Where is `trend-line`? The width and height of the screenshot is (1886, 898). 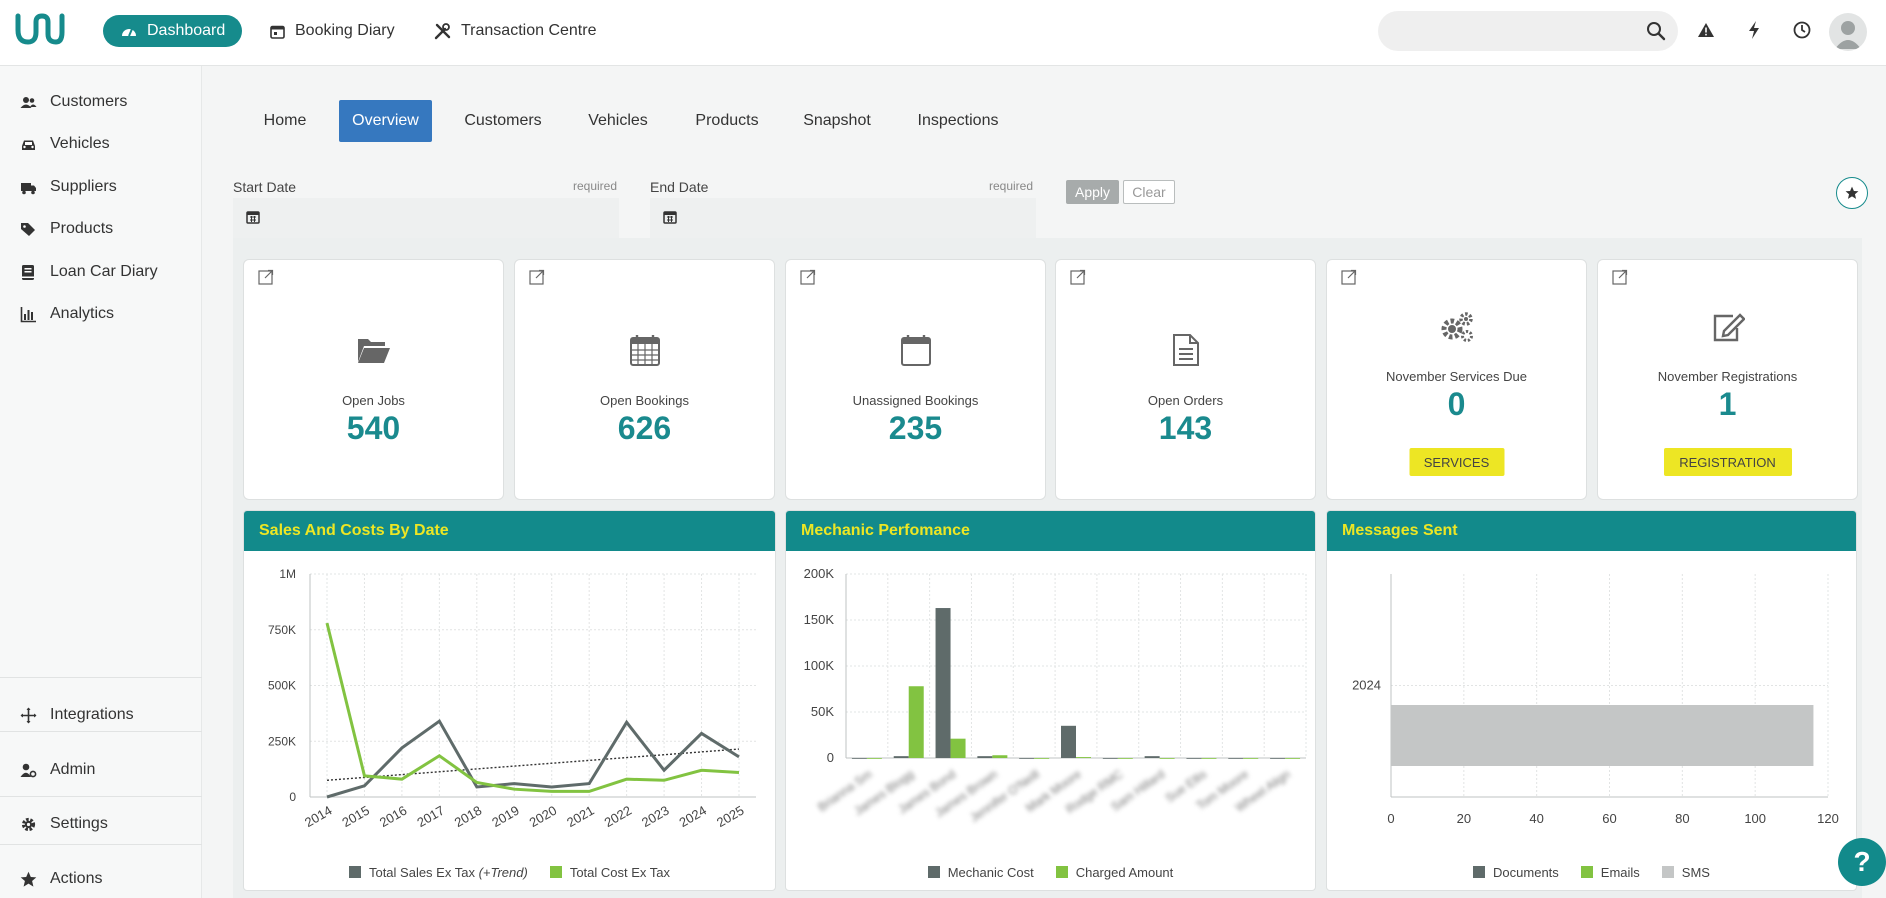
trend-line is located at coordinates (533, 764).